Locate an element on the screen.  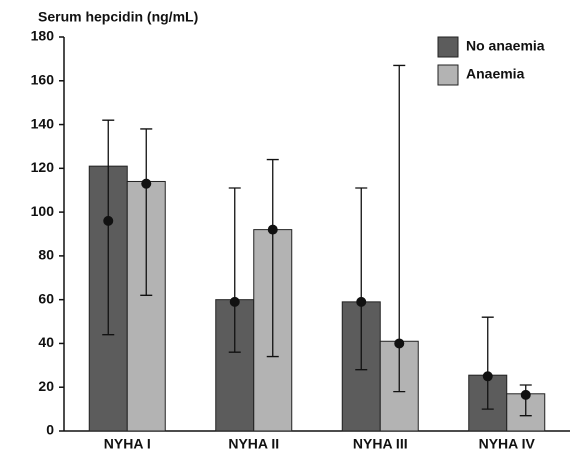
y-tick-label: 140 is located at coordinates (43, 123).